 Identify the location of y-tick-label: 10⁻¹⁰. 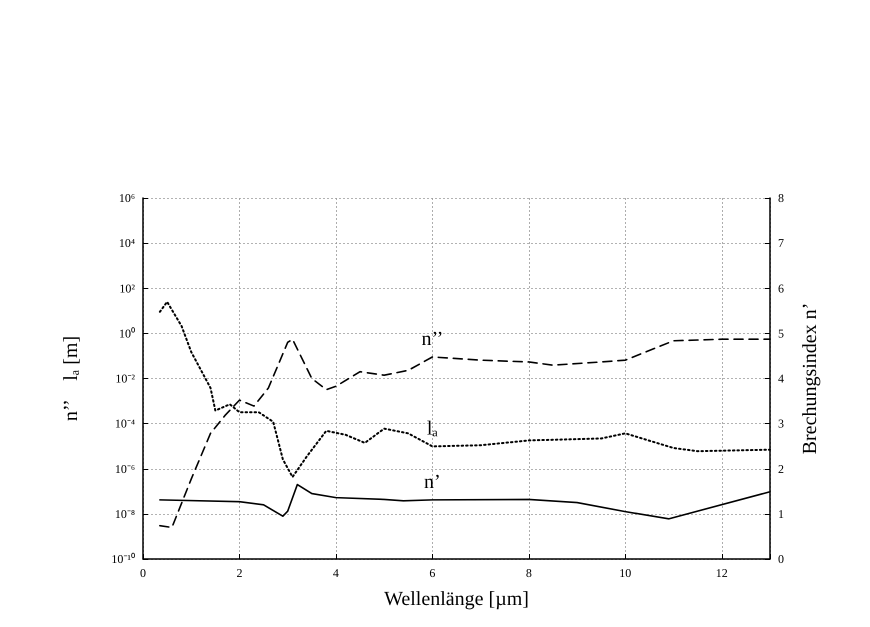
(123, 559).